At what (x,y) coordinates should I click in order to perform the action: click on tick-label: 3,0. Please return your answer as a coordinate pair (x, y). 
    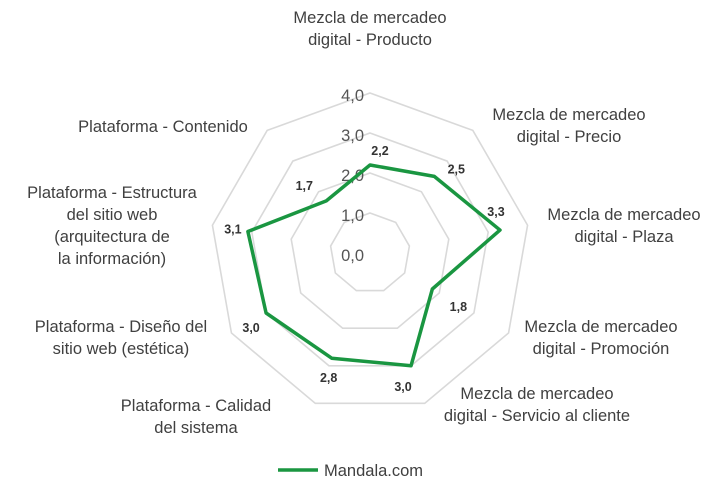
    Looking at the image, I should click on (352, 136).